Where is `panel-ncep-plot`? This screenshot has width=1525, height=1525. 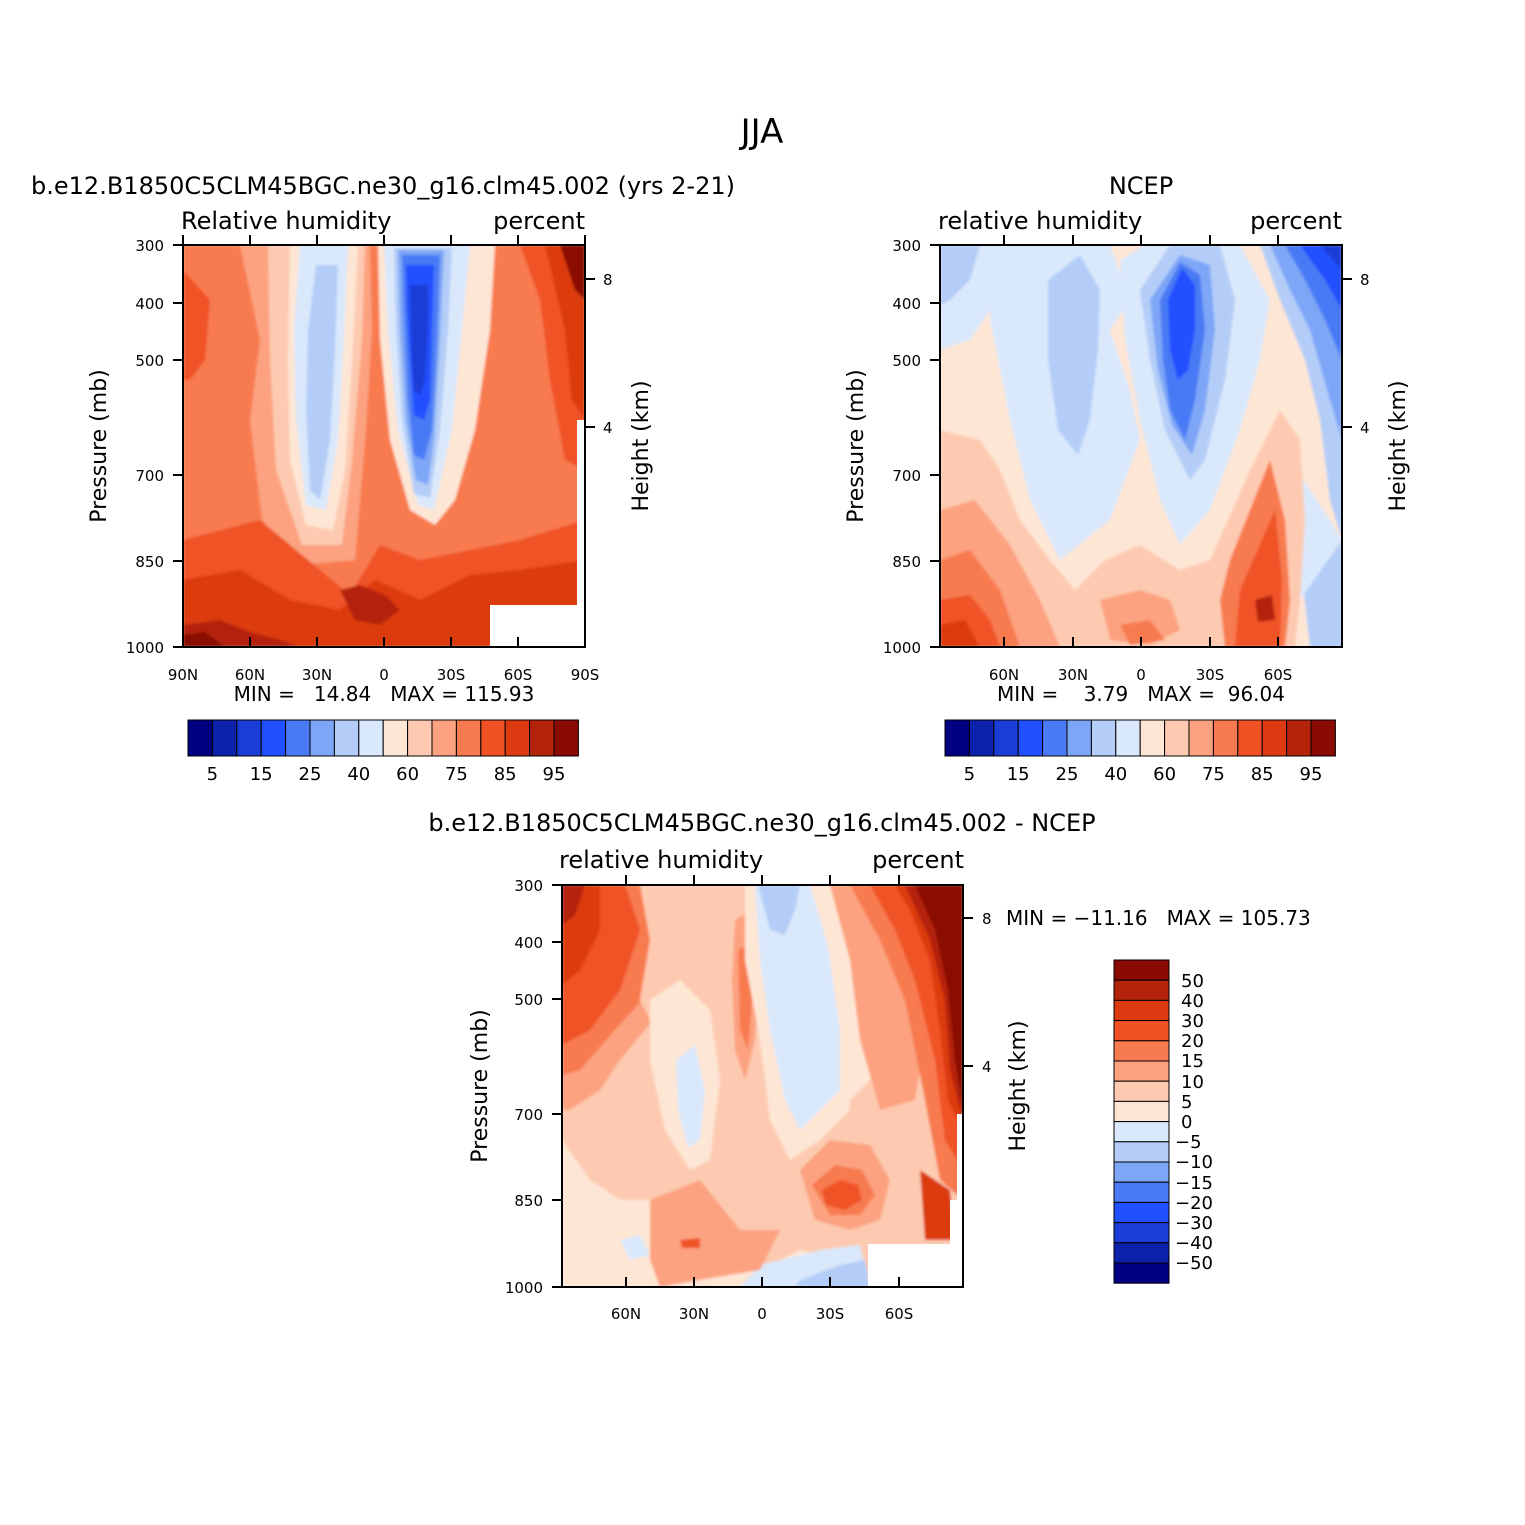
panel-ncep-plot is located at coordinates (1141, 446).